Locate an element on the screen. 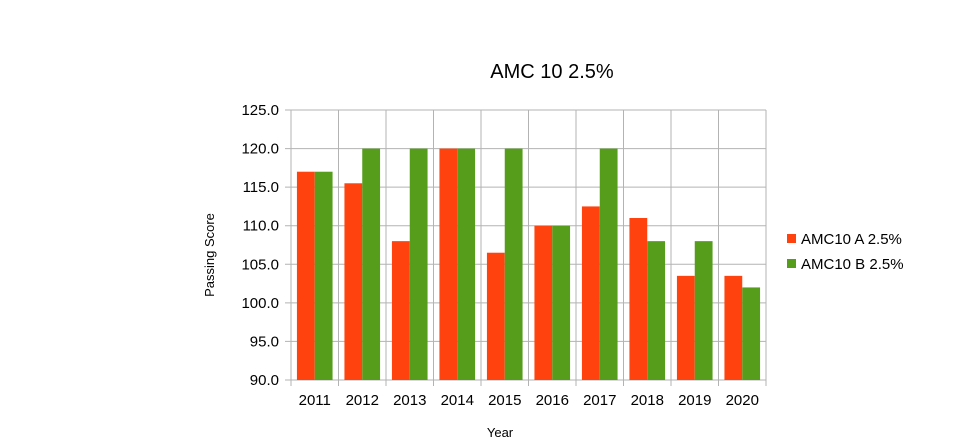  y-tick-label: 90.0 is located at coordinates (264, 380).